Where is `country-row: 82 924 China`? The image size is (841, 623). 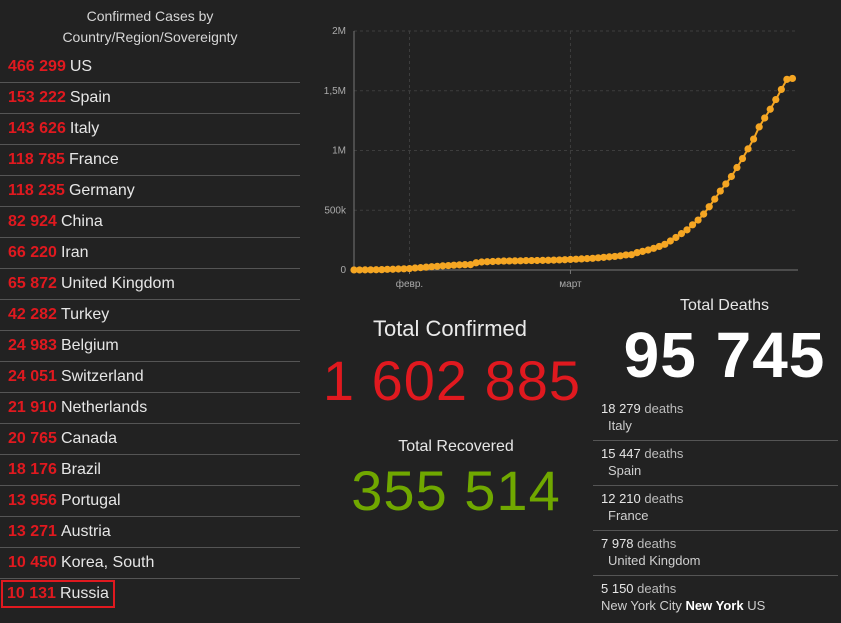 country-row: 82 924 China is located at coordinates (150, 222).